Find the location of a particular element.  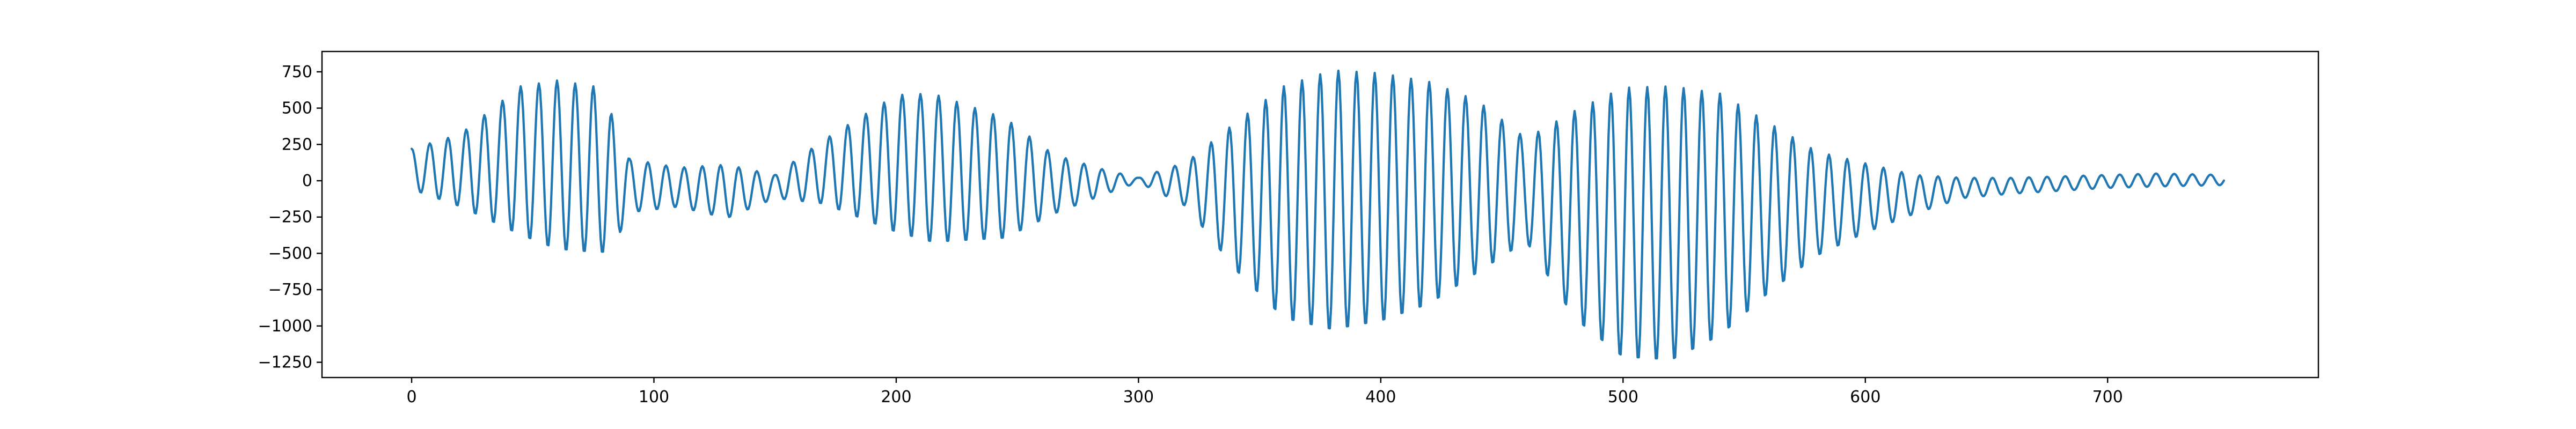

x-tick-label: 700 is located at coordinates (2107, 397).